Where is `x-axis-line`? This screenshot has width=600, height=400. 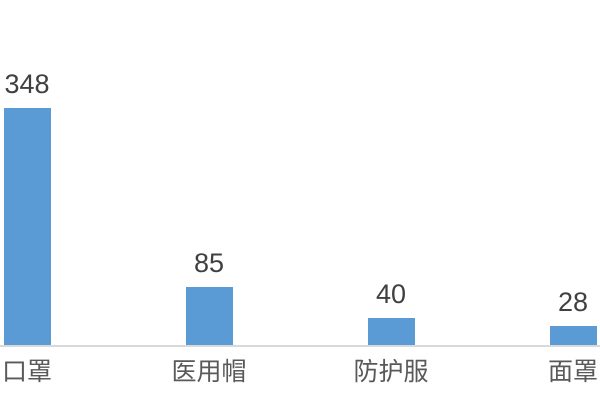
x-axis-line is located at coordinates (300, 346).